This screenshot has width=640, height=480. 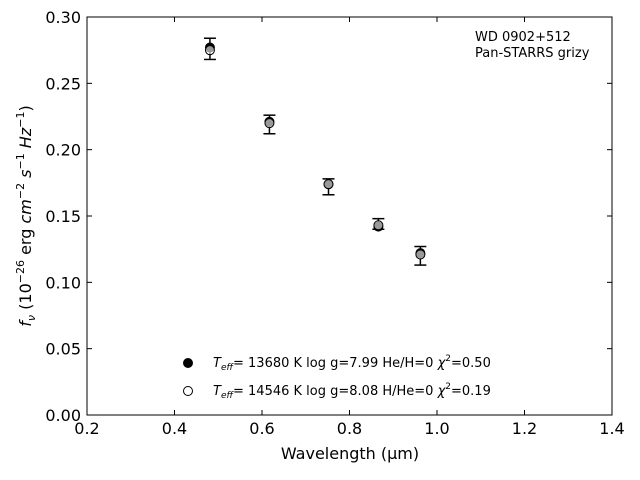 I want to click on annotation-survey: Pan-STARRS grizy, so click(x=532, y=53).